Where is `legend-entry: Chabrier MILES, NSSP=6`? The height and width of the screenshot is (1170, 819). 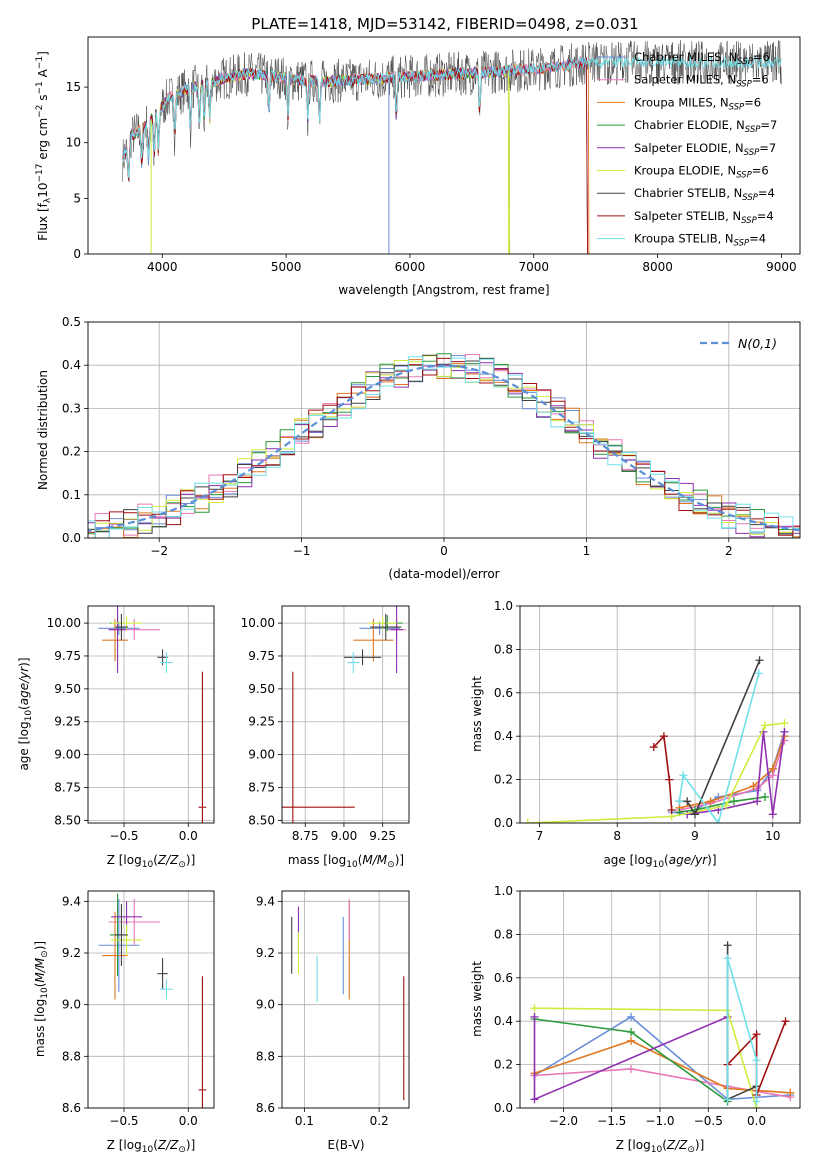 legend-entry: Chabrier MILES, NSSP=6 is located at coordinates (702, 58).